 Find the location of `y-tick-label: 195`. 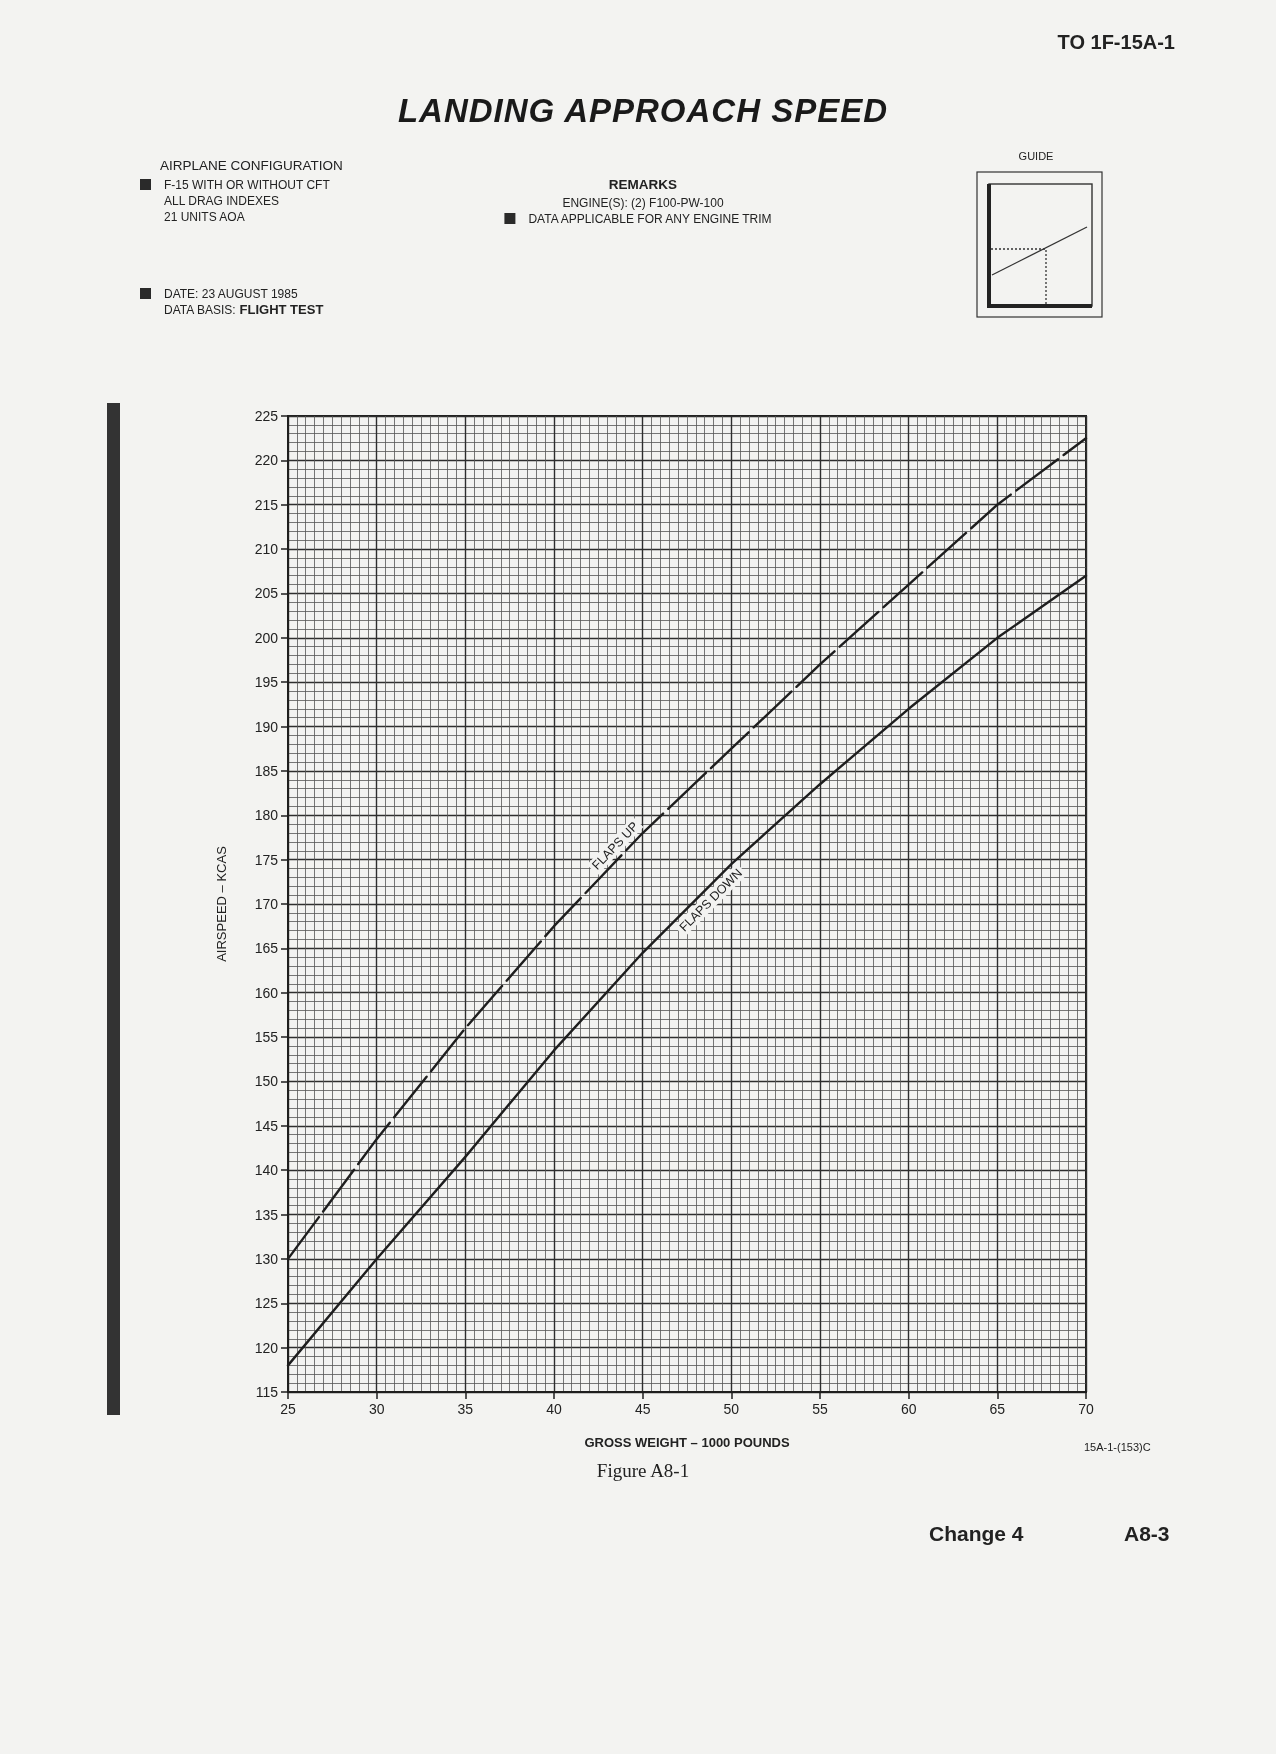

y-tick-label: 195 is located at coordinates (266, 682).